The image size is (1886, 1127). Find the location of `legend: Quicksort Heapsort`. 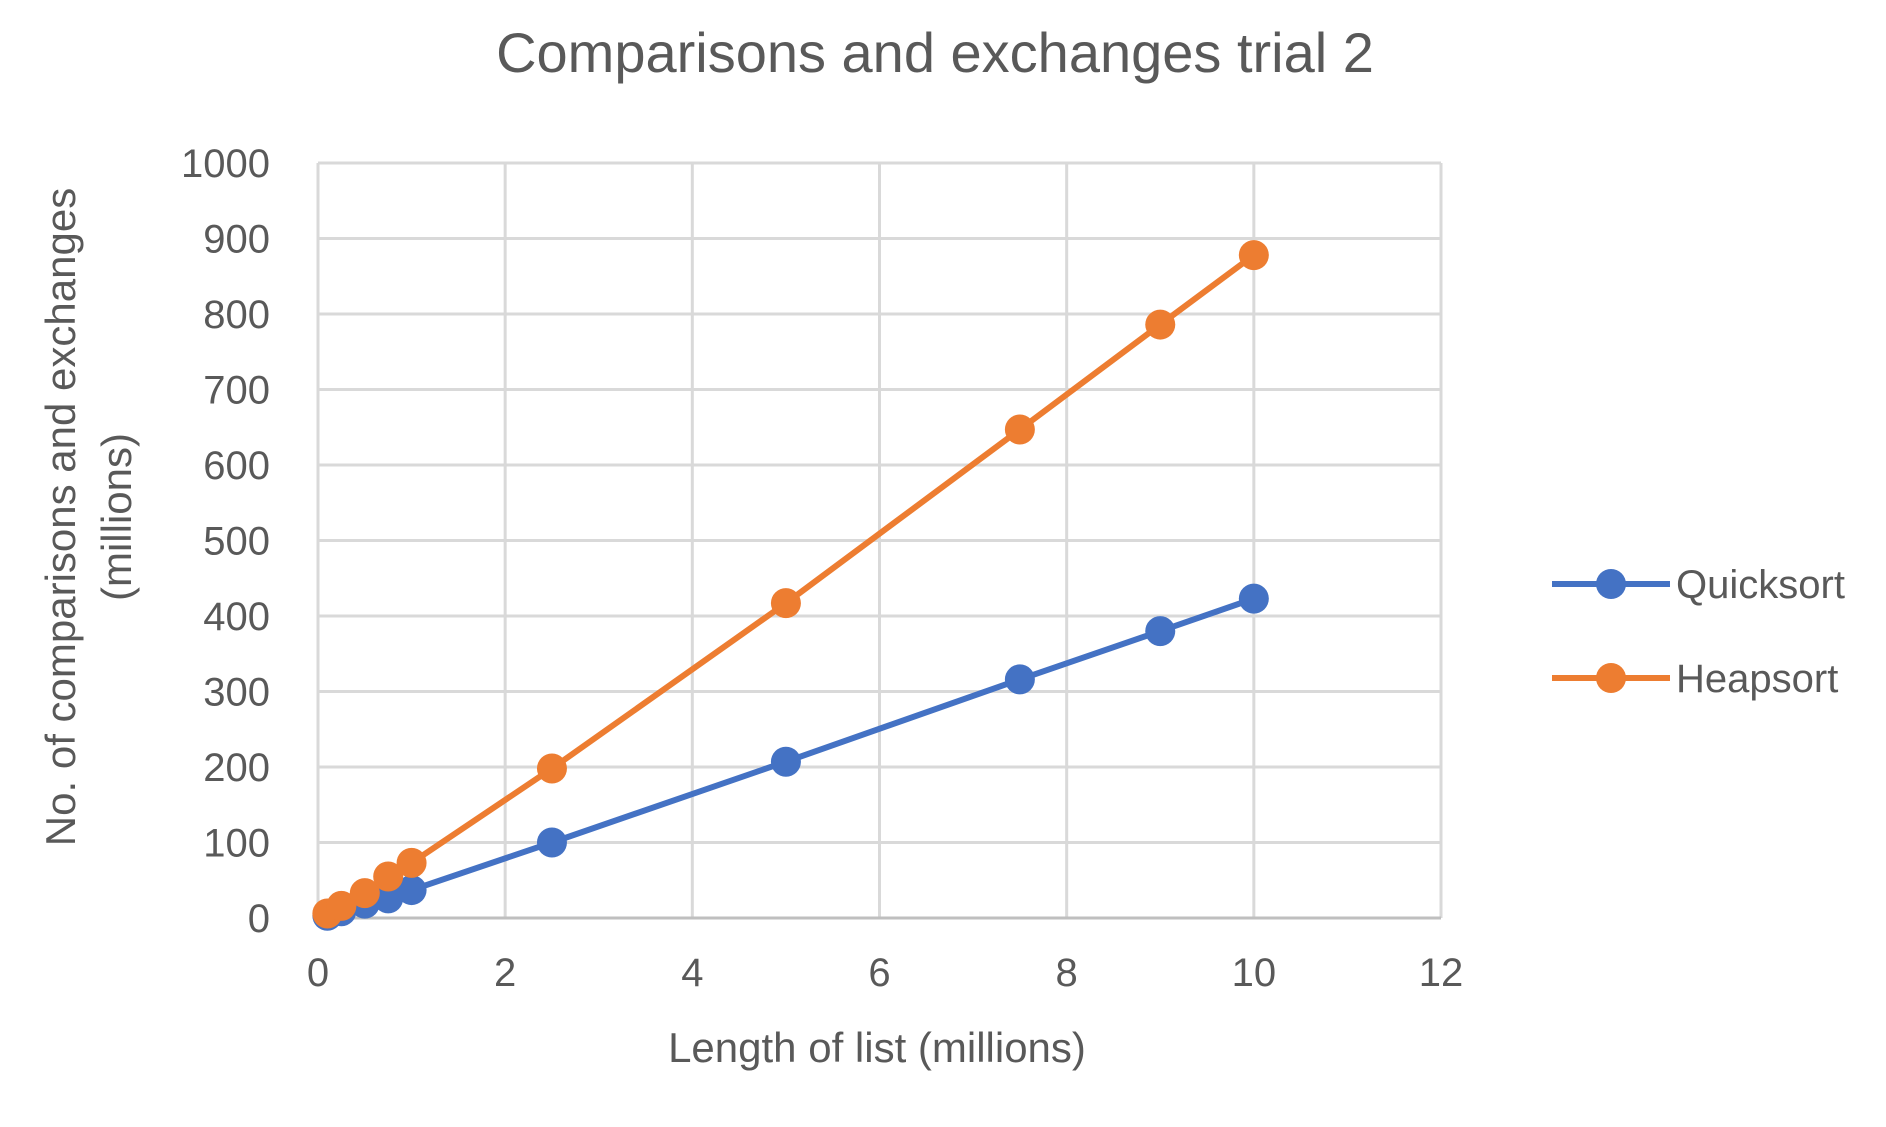

legend: Quicksort Heapsort is located at coordinates (1698, 632).